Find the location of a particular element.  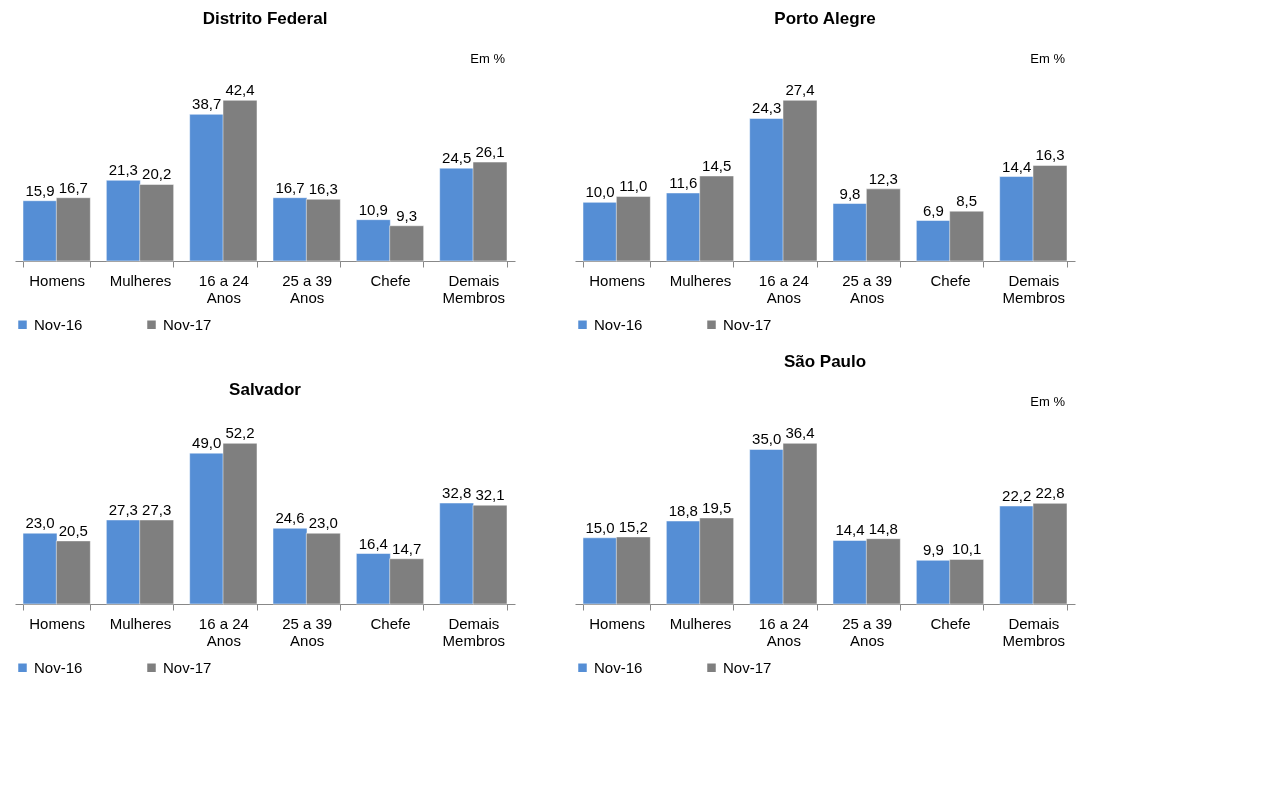

chart-title: São Paulo is located at coordinates (825, 361).